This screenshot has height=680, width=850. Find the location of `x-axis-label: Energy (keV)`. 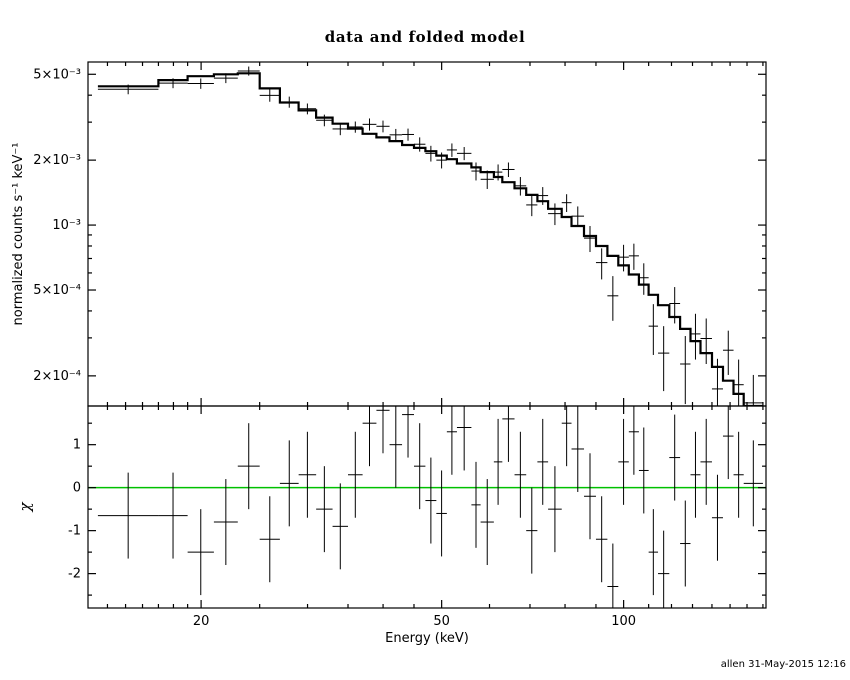

x-axis-label: Energy (keV) is located at coordinates (427, 638).